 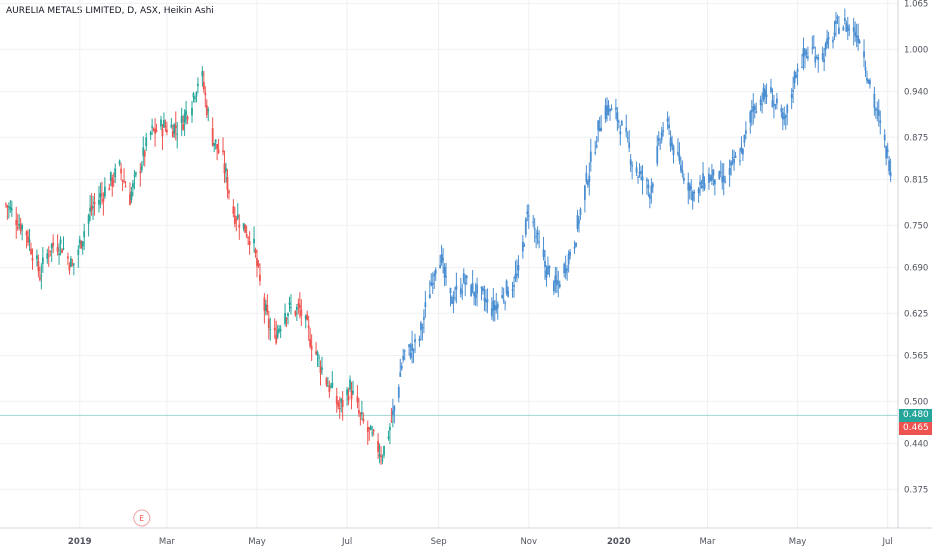 I want to click on price-tag-prev: 0.465, so click(x=915, y=429).